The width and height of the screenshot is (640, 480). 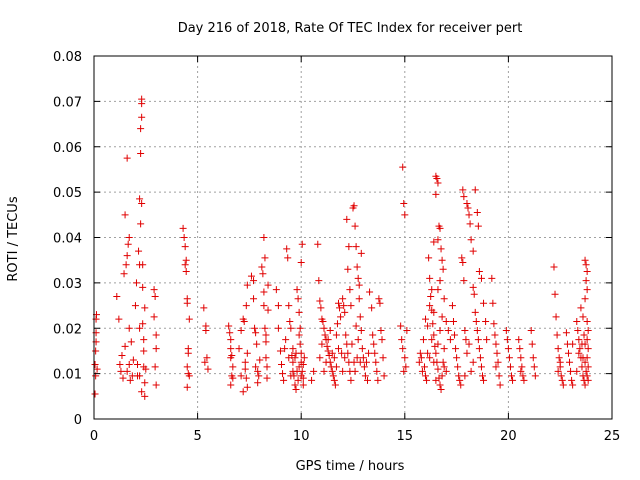 I want to click on y-axis-label: ROTI / TECUs, so click(x=13, y=238).